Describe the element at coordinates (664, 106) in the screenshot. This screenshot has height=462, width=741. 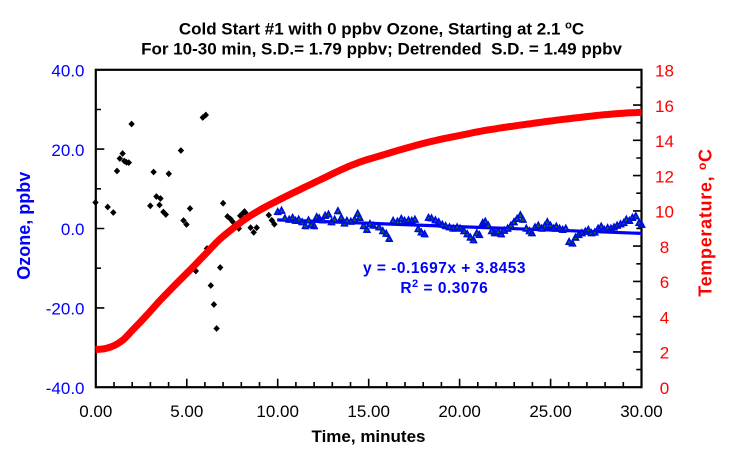
I see `svg-text: 16` at that location.